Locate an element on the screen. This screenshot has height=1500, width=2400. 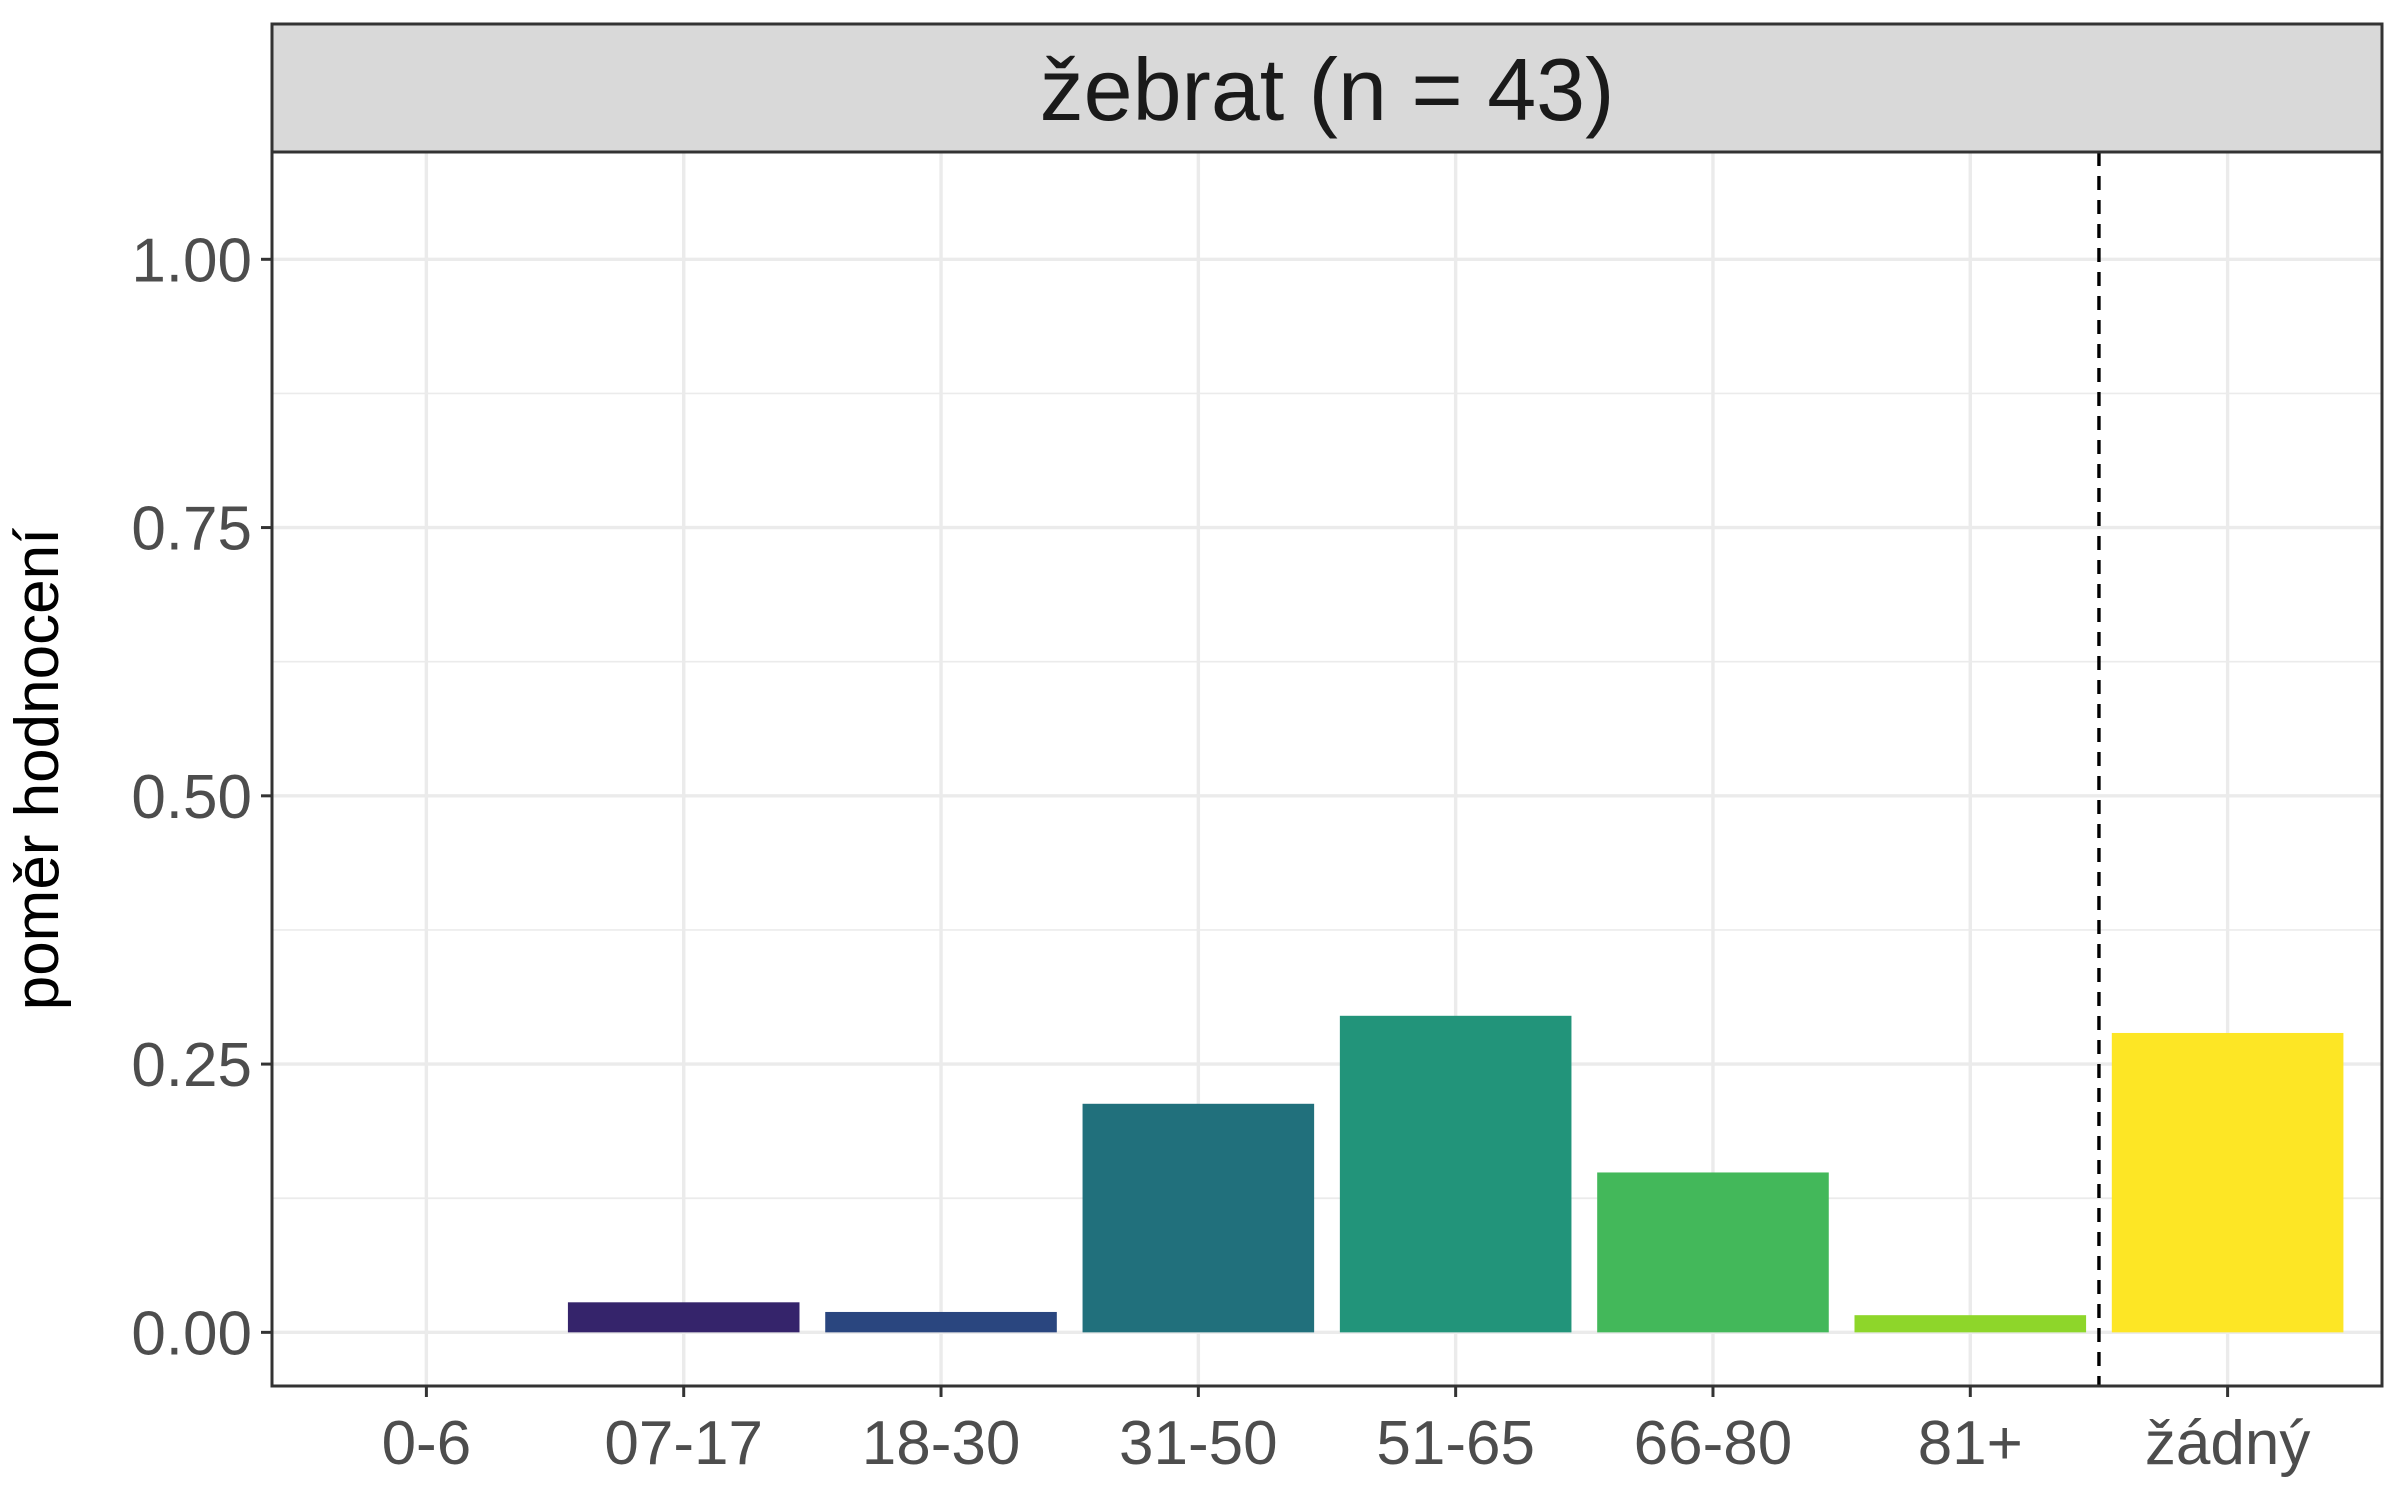
facet-strip-background is located at coordinates (1327, 88).